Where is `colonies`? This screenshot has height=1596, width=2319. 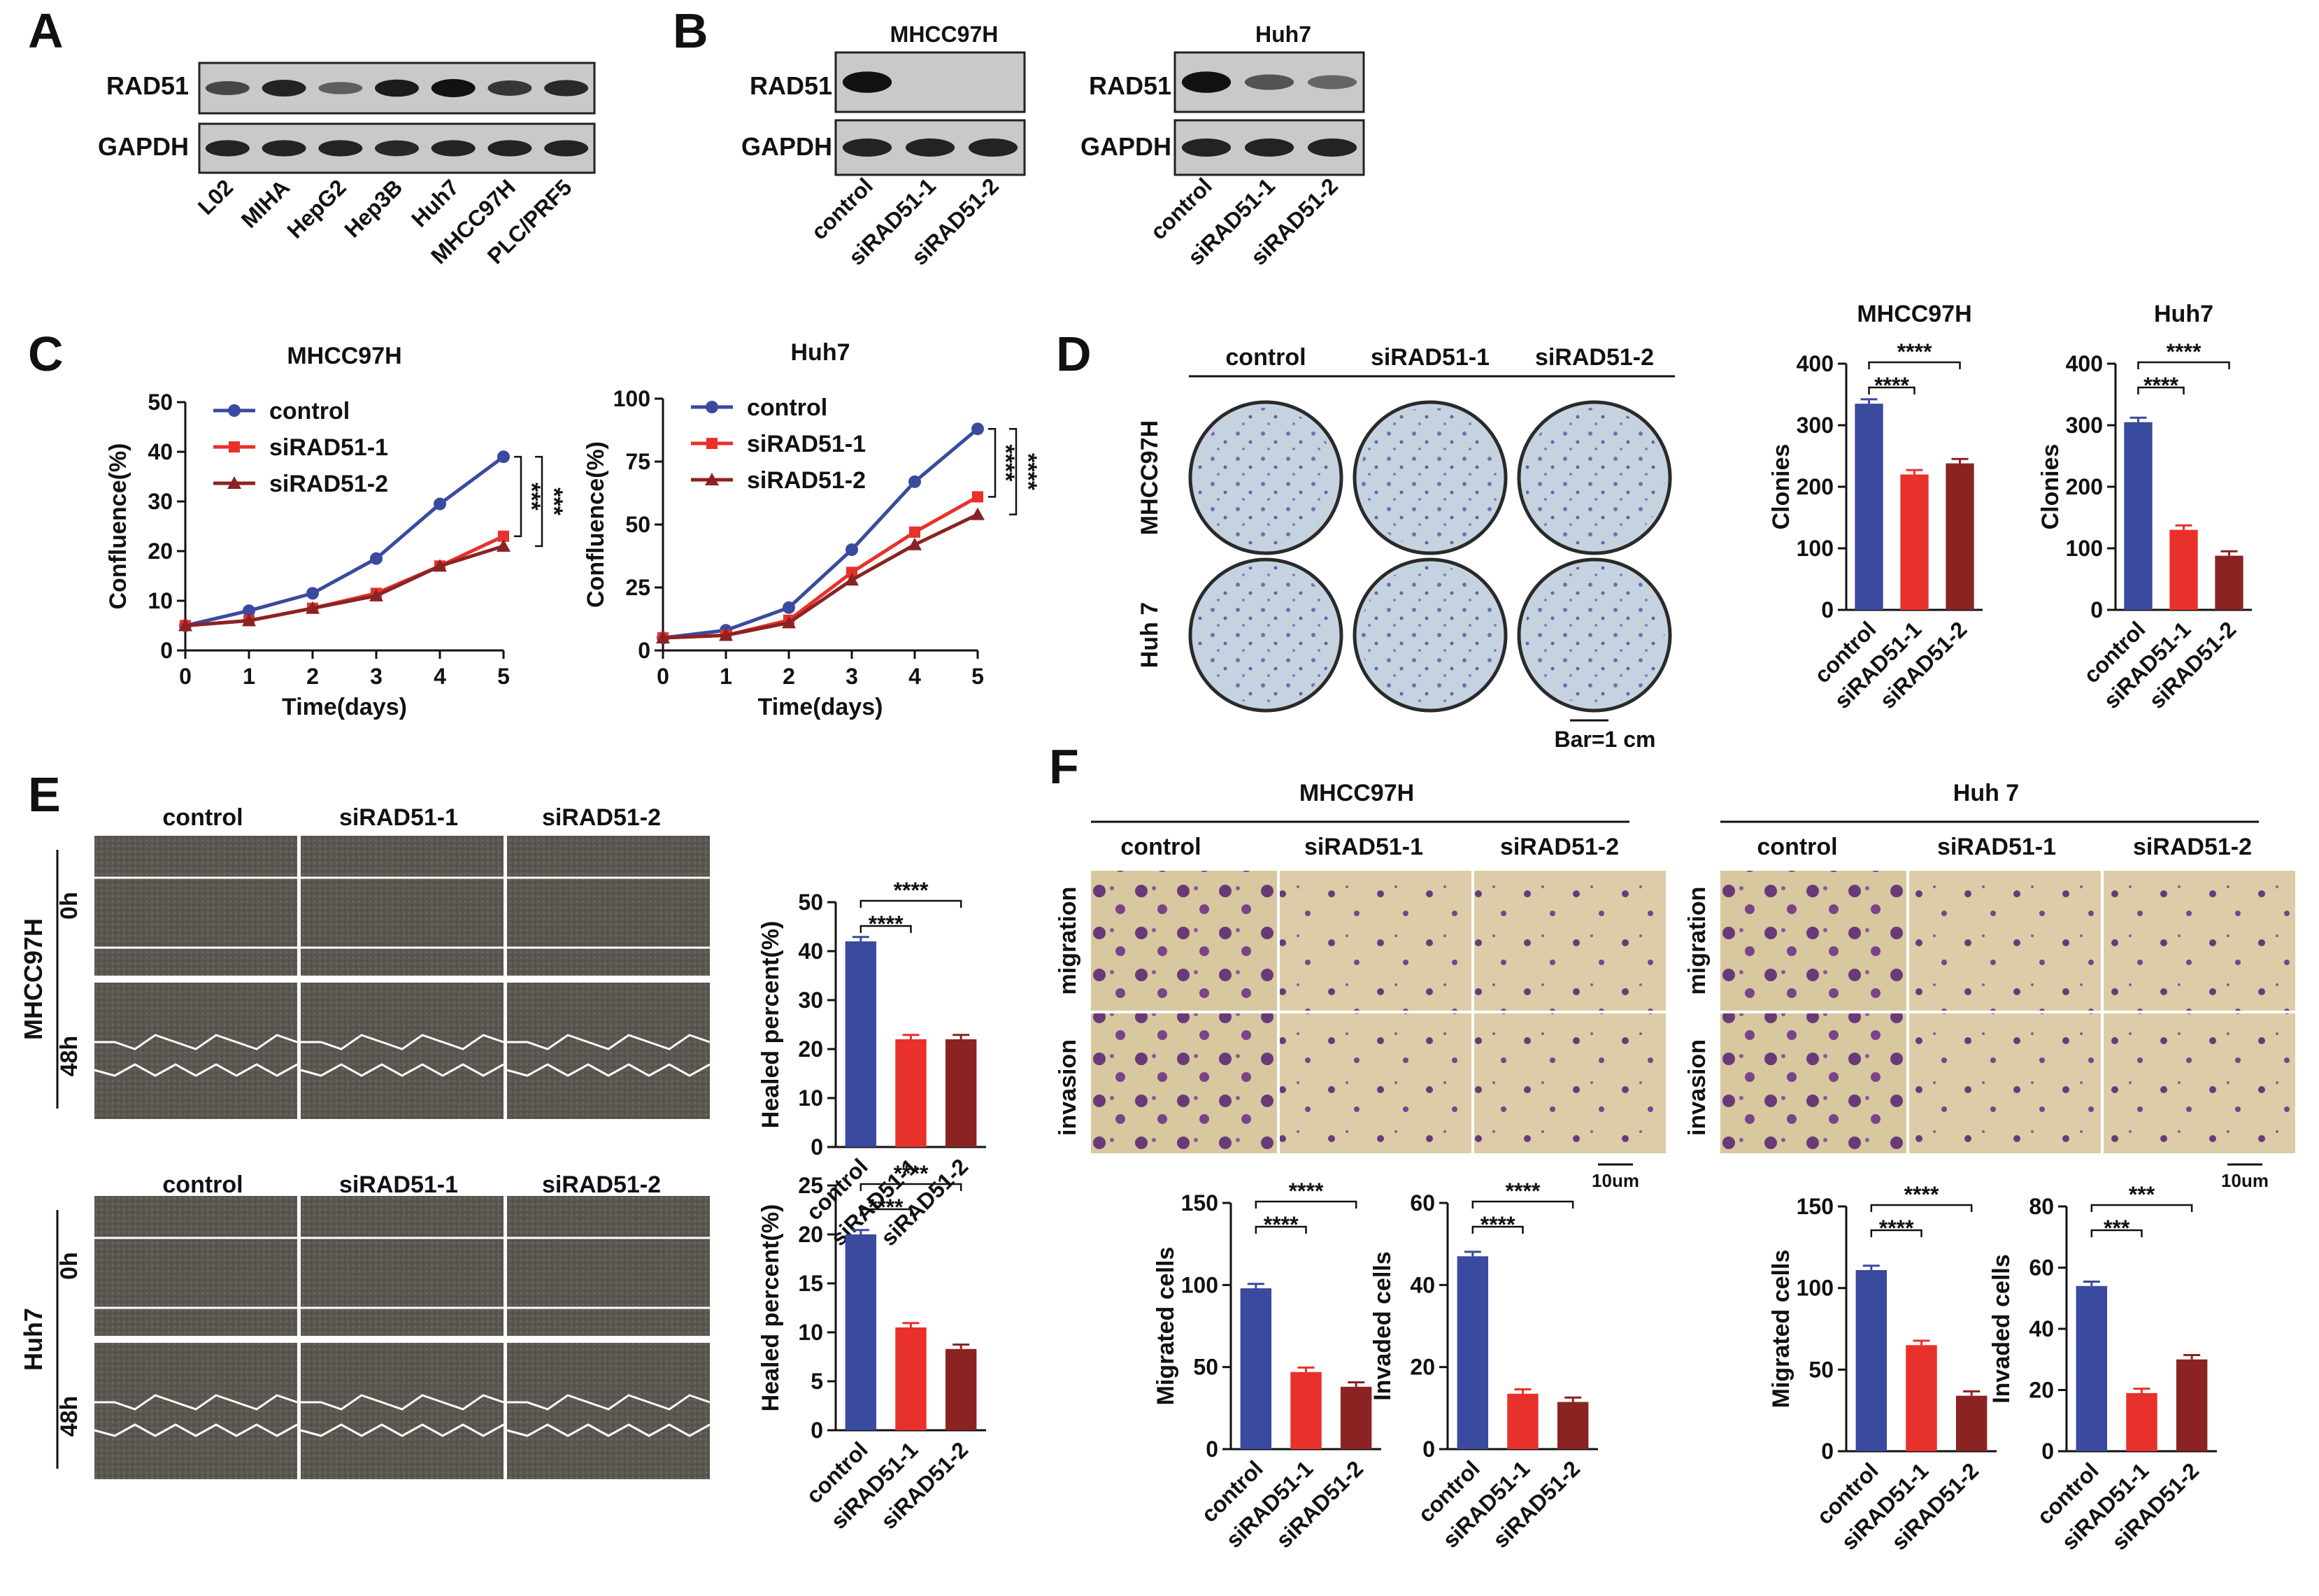
colonies is located at coordinates (1594, 635).